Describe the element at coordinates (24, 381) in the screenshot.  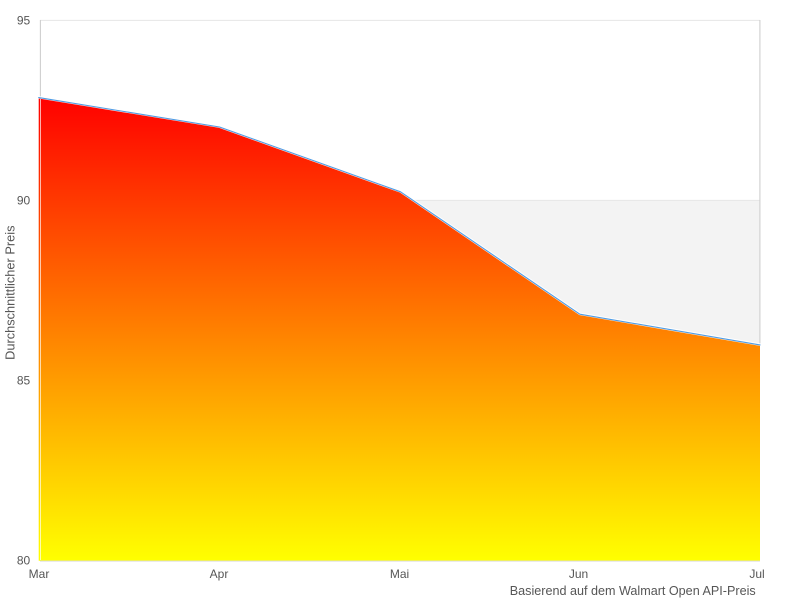
I see `svg-text: 85` at that location.